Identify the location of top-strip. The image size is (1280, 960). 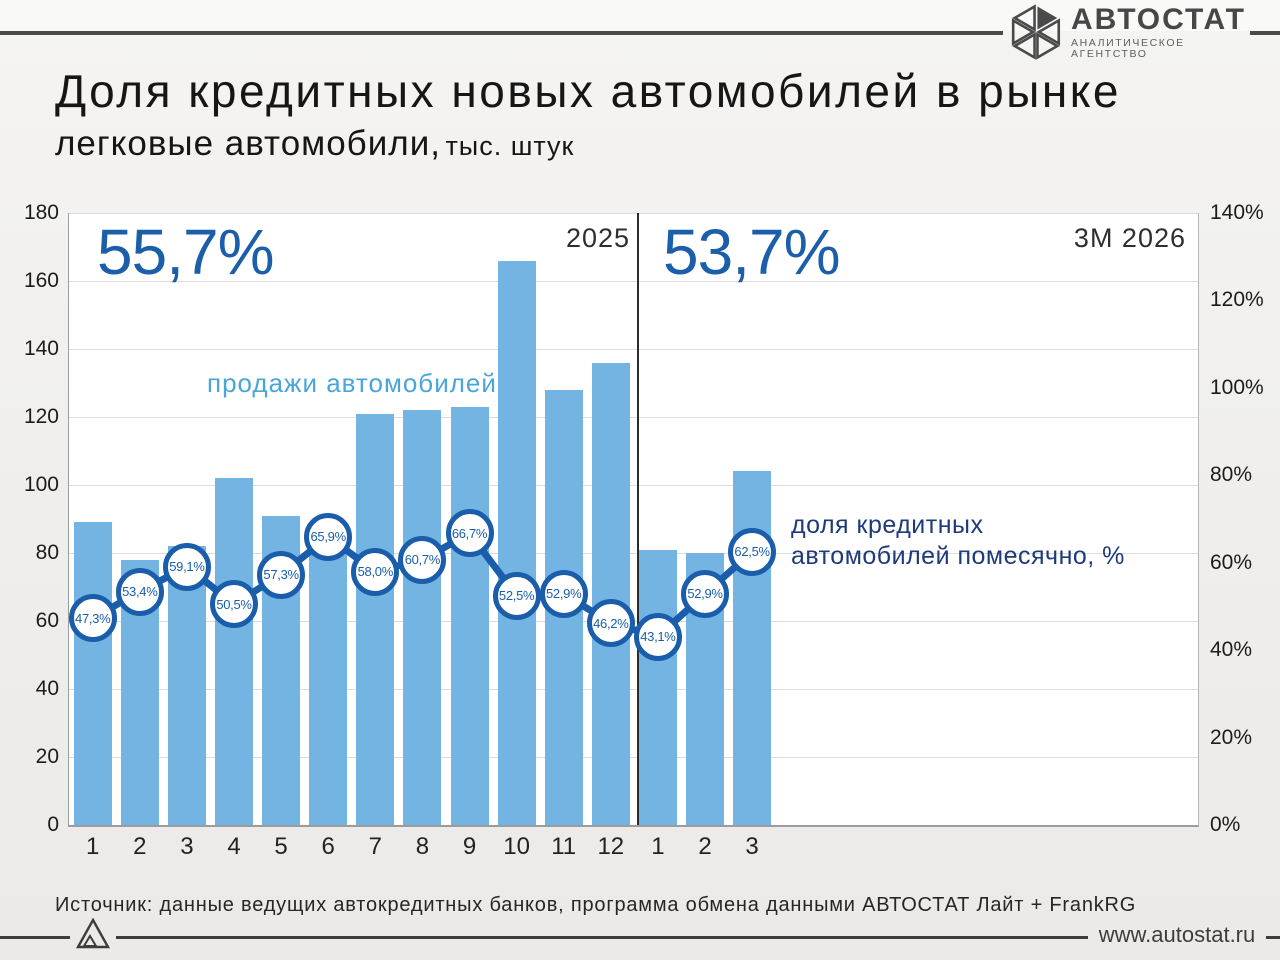
(640, 15).